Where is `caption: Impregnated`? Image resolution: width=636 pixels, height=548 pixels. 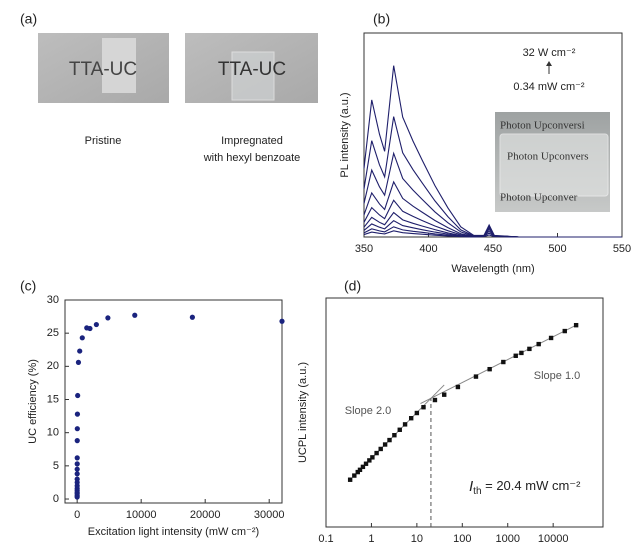 caption: Impregnated is located at coordinates (252, 141).